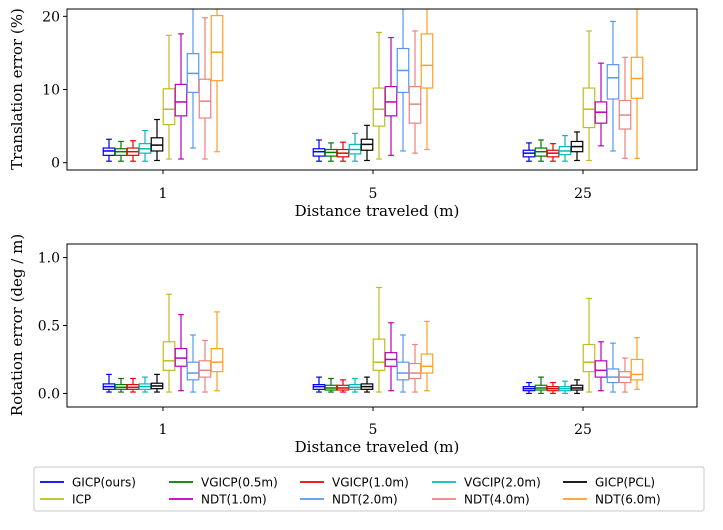 The image size is (723, 530). I want to click on box-NDT(2.0m)-1, so click(193, 79).